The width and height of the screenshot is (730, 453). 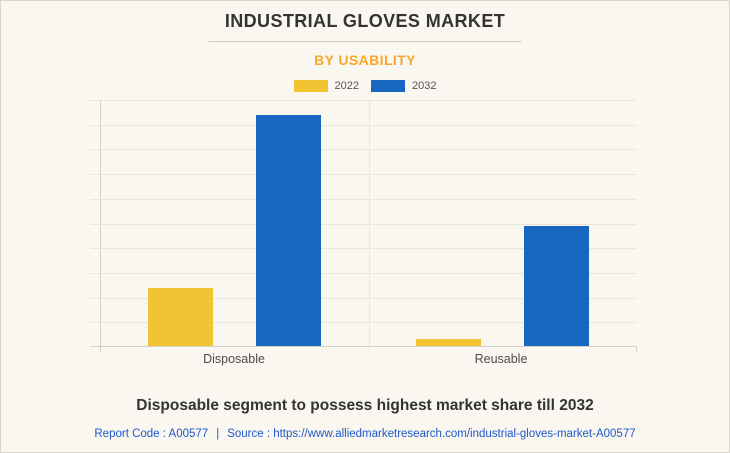 I want to click on category-label-disposable: Disposable, so click(x=234, y=359).